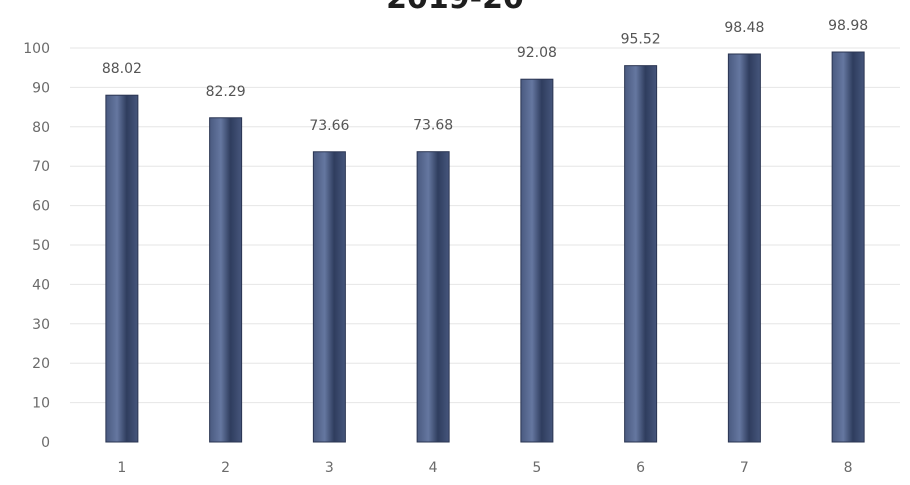  Describe the element at coordinates (484, 468) in the screenshot. I see `x-axis-category-labels: 1 2 3 4 5 6 7 8` at that location.